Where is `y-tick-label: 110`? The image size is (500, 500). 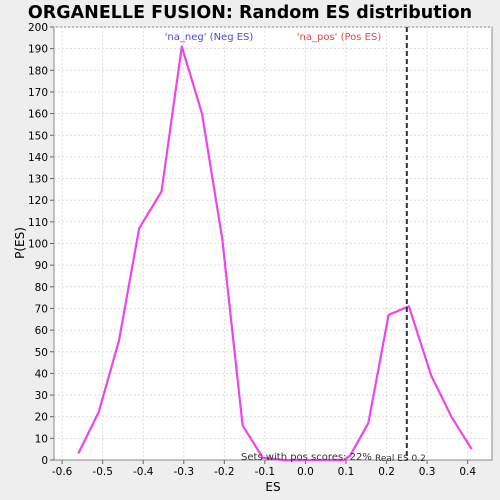
y-tick-label: 110 is located at coordinates (38, 223).